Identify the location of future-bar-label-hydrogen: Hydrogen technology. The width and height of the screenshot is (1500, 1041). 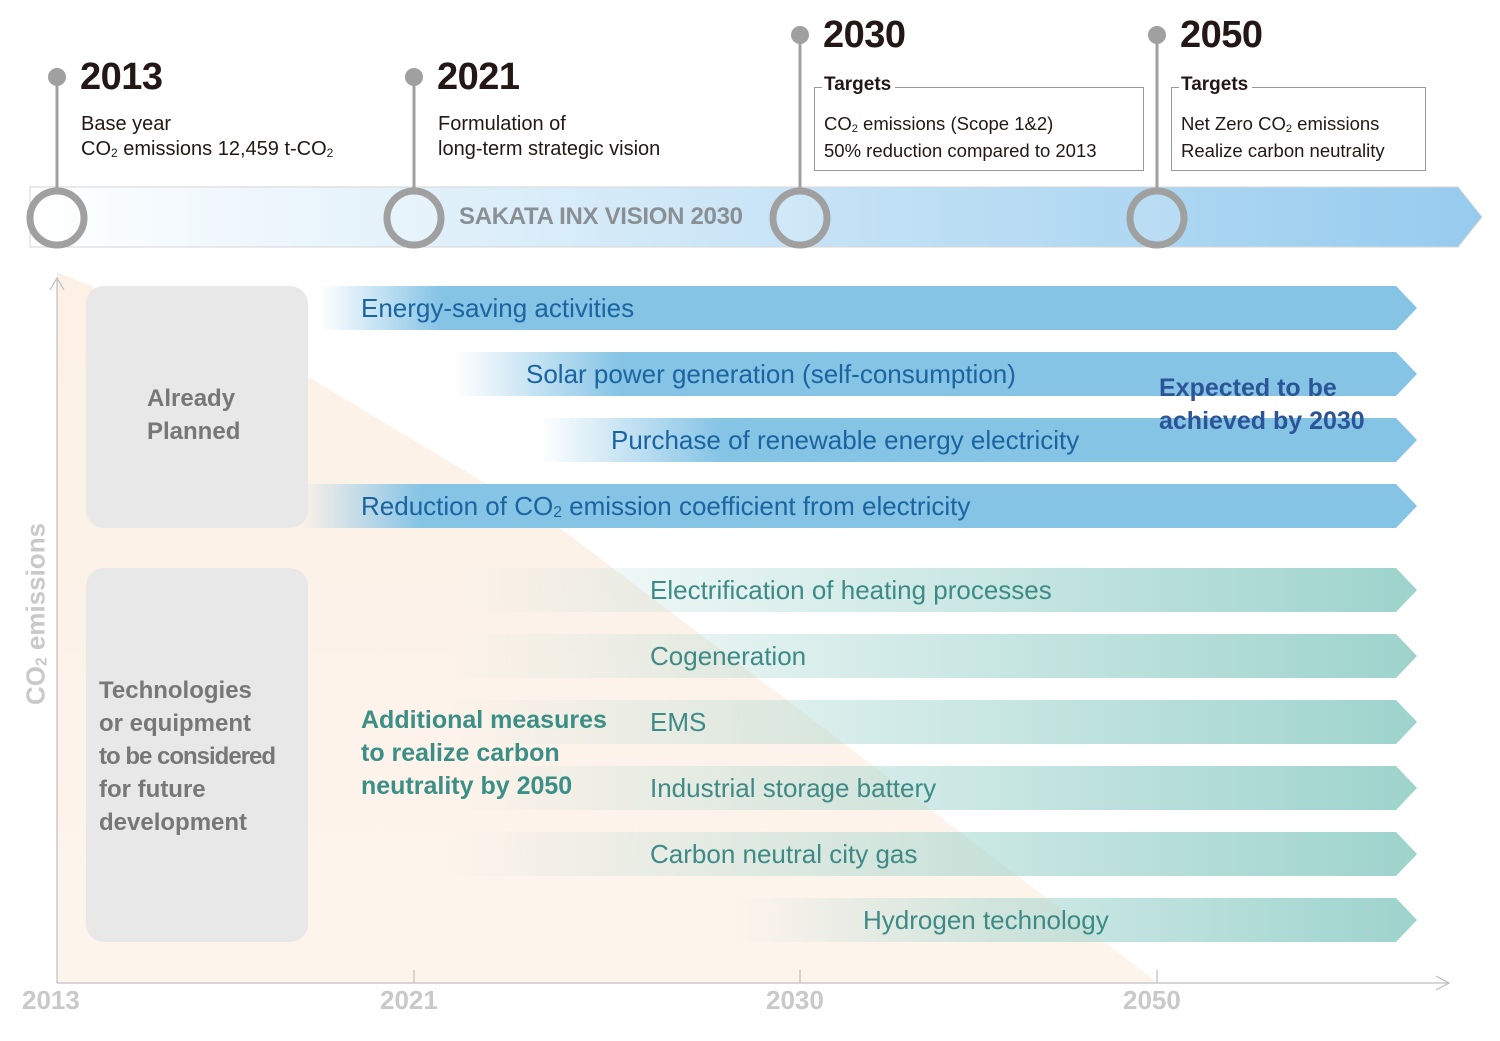
(986, 920).